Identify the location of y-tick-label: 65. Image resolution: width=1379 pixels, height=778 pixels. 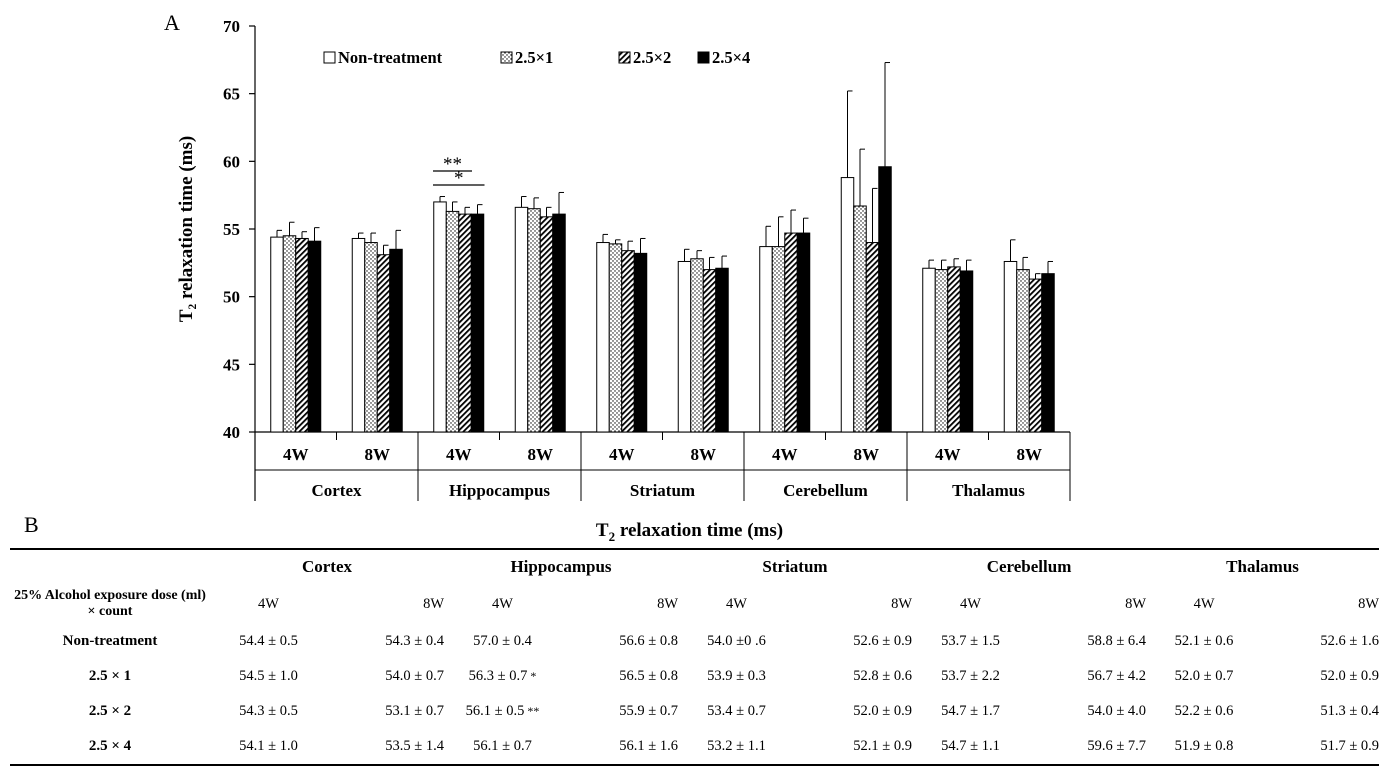
(231, 94).